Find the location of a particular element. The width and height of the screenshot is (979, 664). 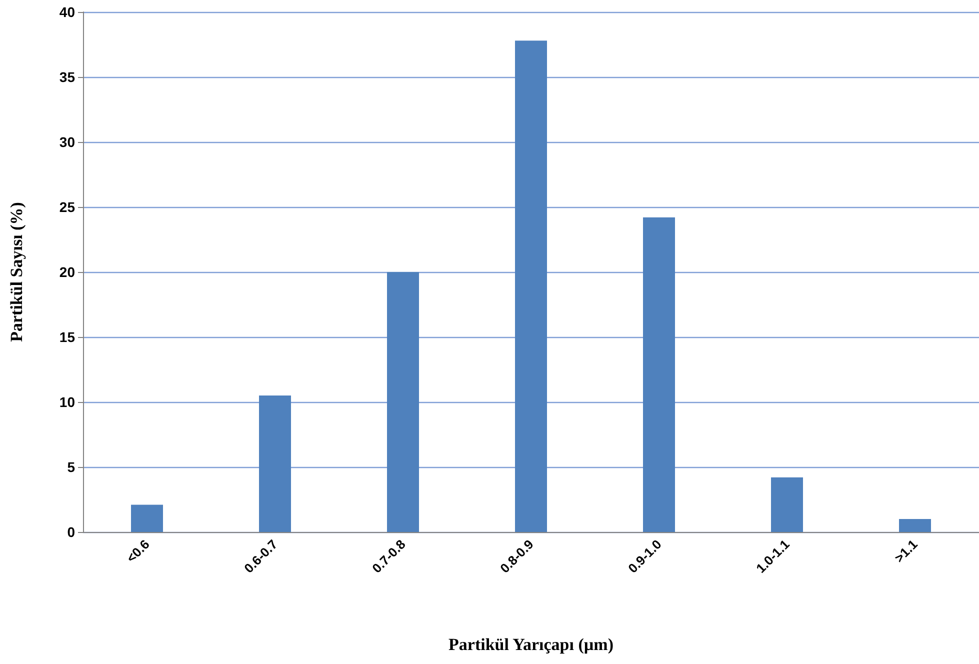

x-axis-title: Partikül Yarıçapı (µm) is located at coordinates (531, 644).